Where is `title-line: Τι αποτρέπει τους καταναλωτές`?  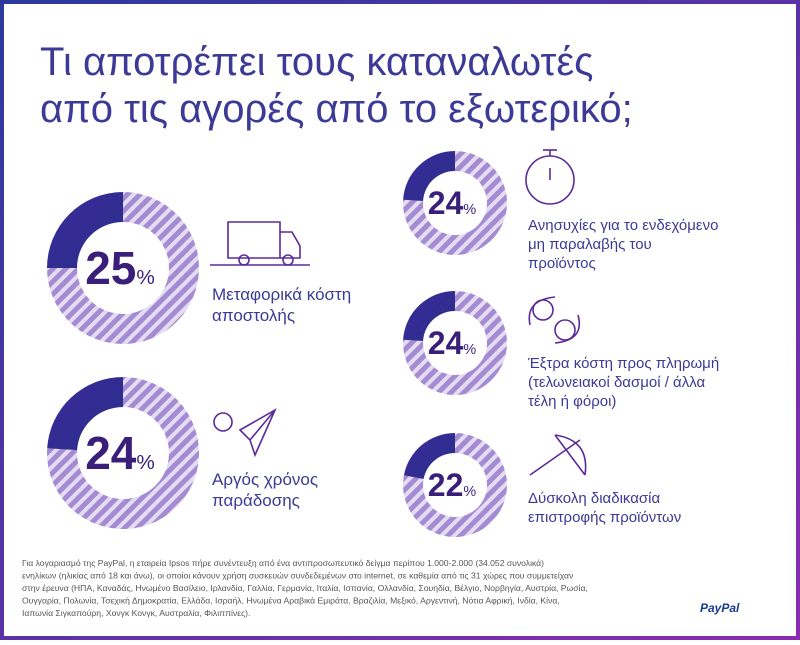
title-line: Τι αποτρέπει τους καταναλωτές is located at coordinates (316, 62).